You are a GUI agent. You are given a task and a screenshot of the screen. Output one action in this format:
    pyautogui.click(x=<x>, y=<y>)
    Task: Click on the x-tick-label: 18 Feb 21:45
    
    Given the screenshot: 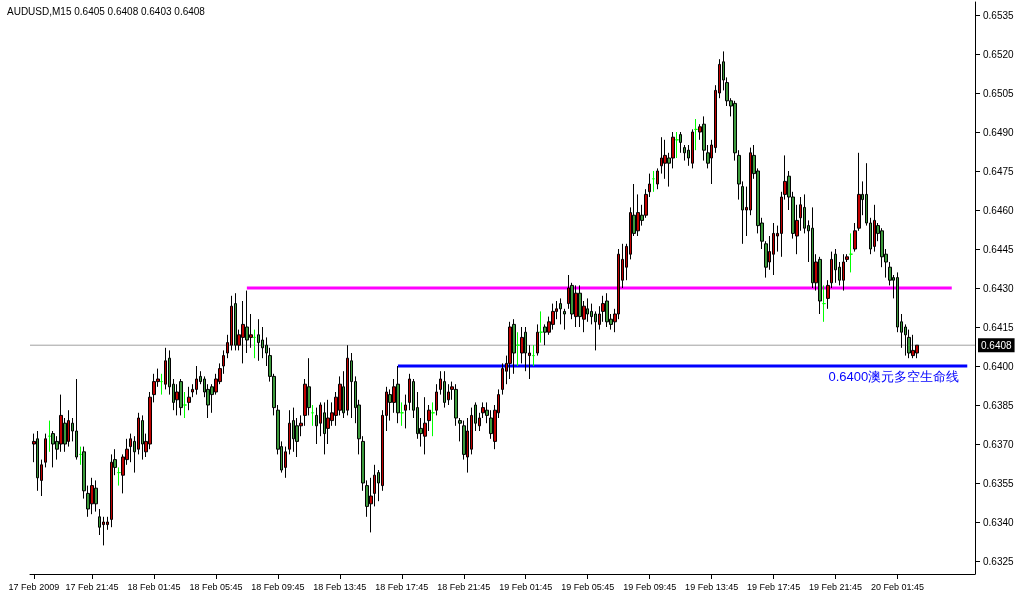 What is the action you would take?
    pyautogui.click(x=464, y=586)
    